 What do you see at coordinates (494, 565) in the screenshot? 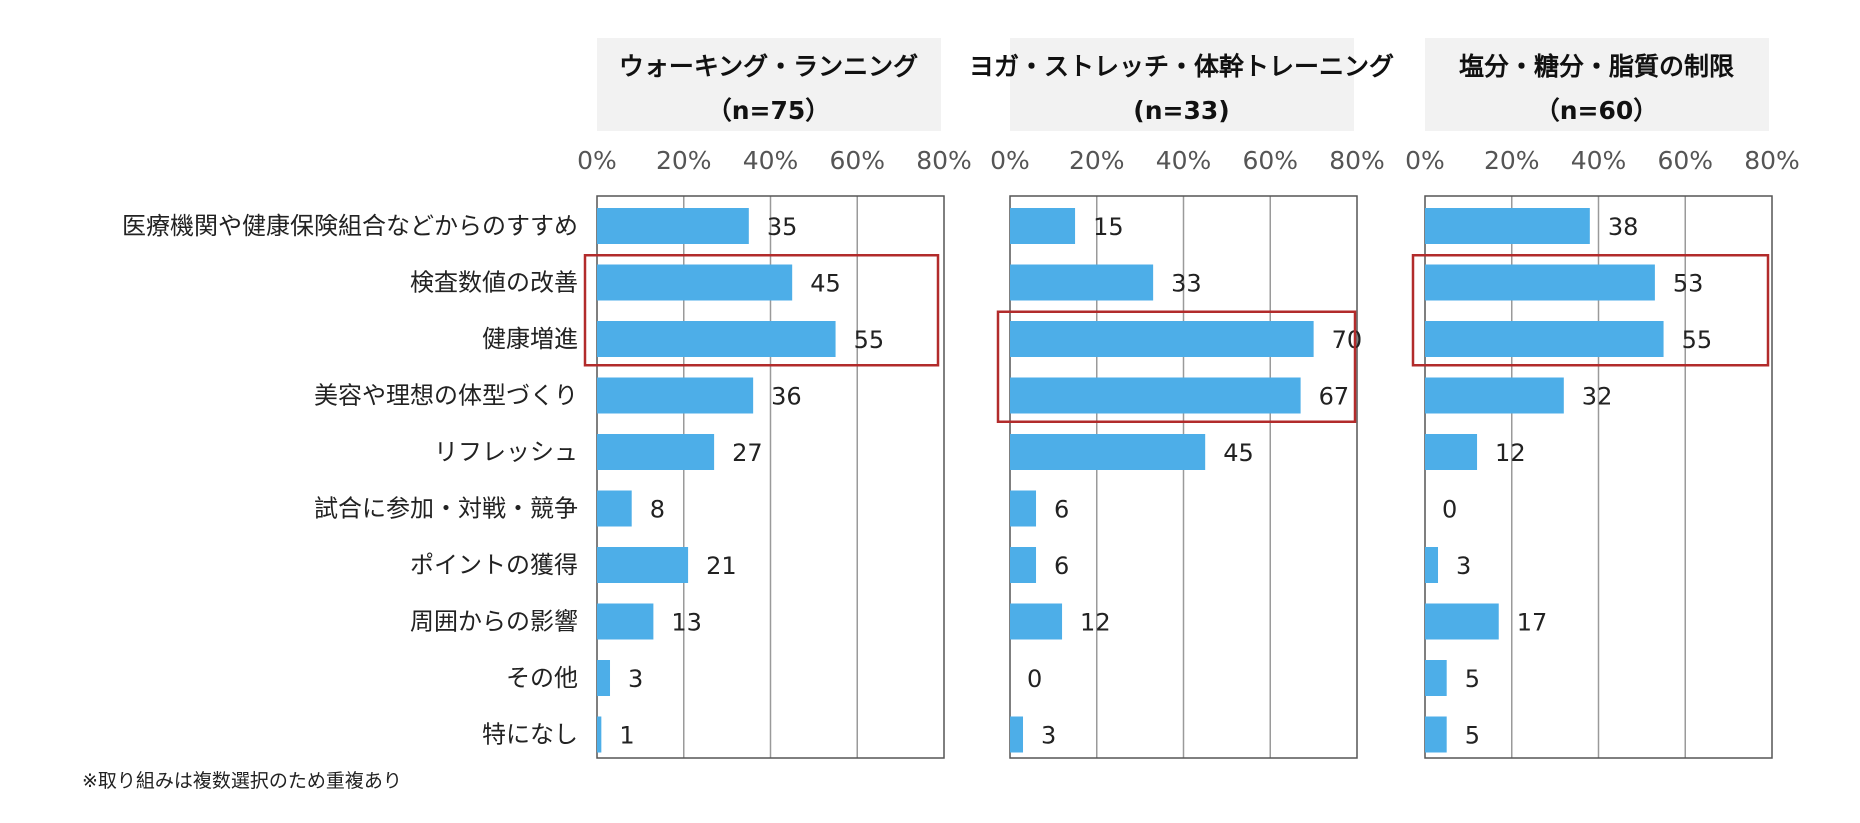
I see `category-label: ポイントの獲得` at bounding box center [494, 565].